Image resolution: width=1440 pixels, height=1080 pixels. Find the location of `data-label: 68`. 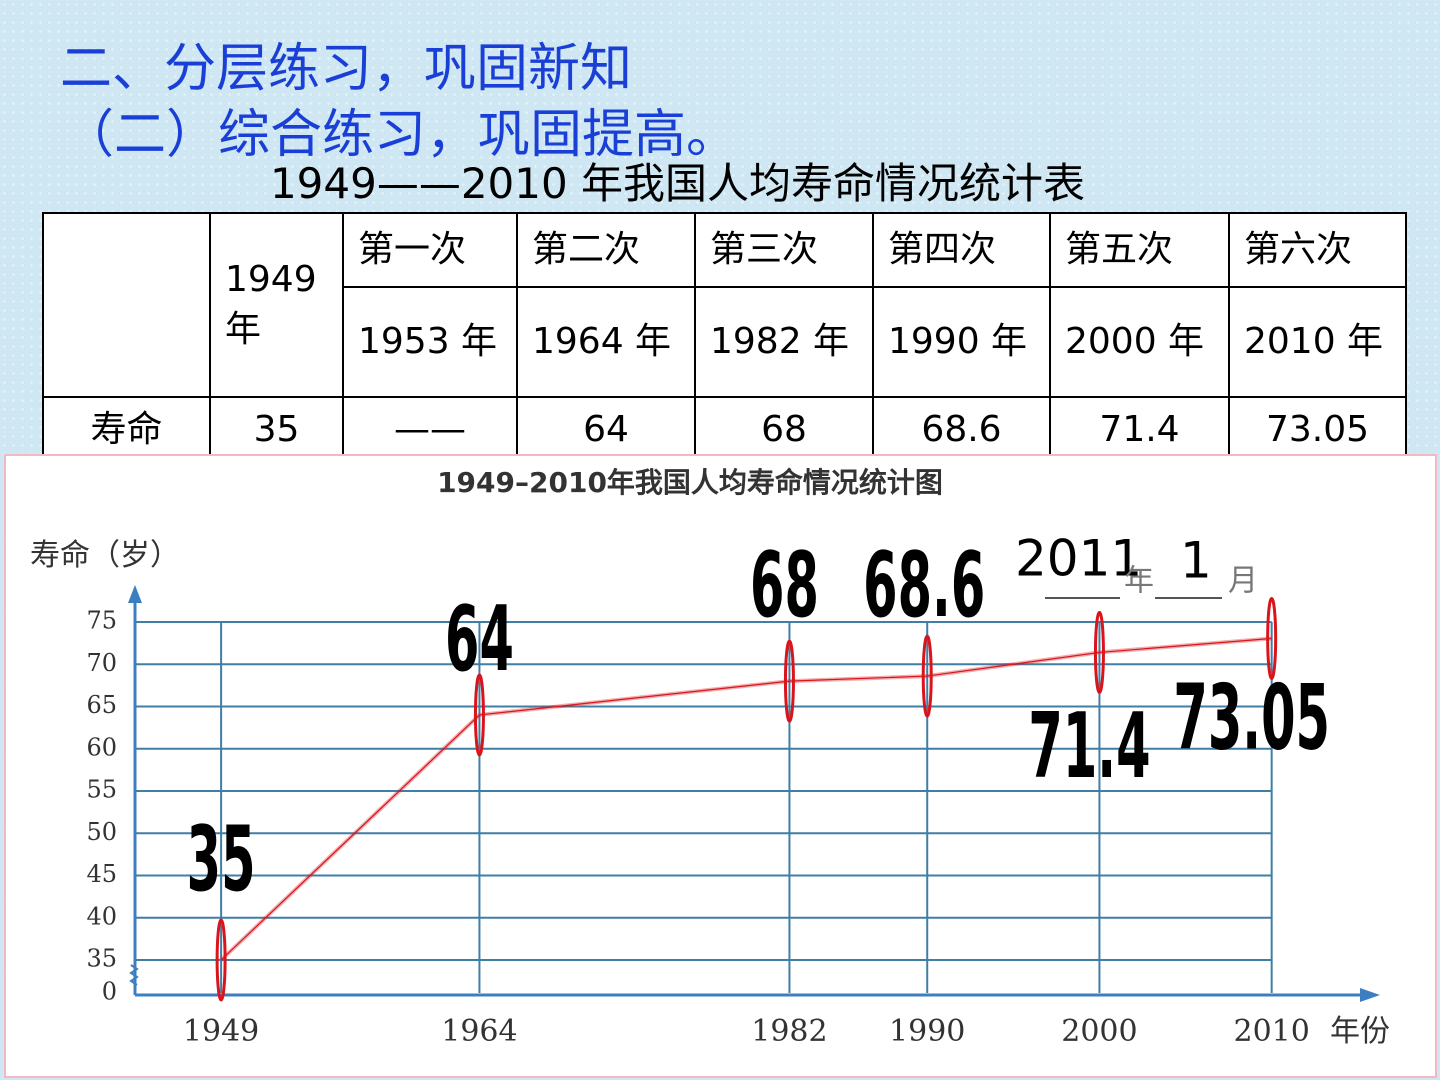

data-label: 68 is located at coordinates (784, 586).